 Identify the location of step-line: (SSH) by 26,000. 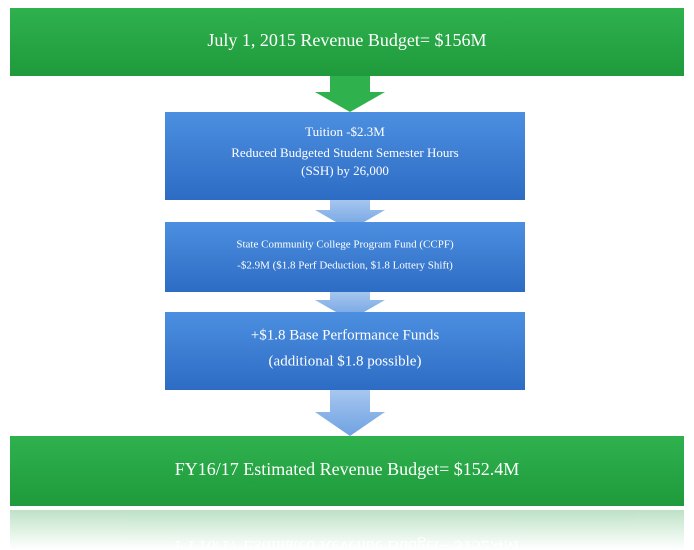
(345, 170).